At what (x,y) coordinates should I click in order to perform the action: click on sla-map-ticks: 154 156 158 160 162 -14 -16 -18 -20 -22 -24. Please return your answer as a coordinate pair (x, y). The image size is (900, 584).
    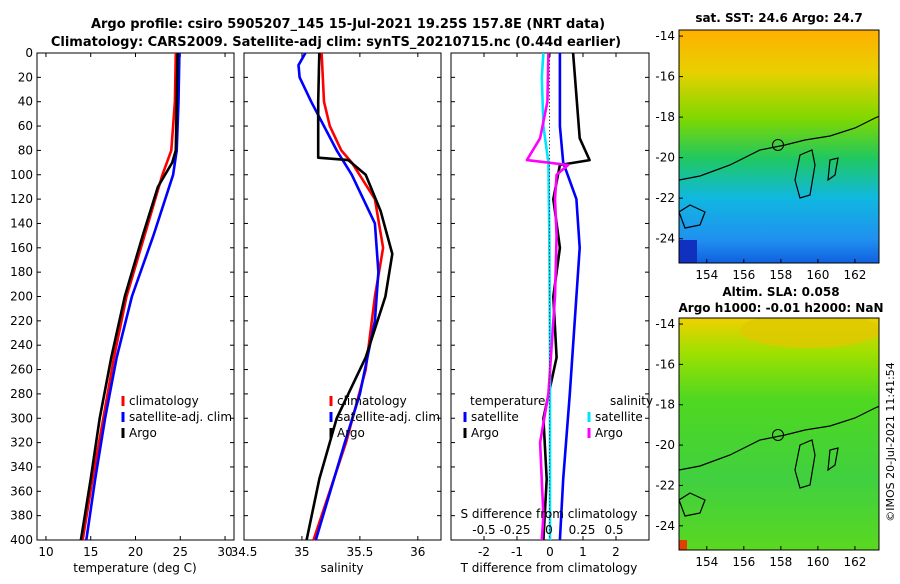
    Looking at the image, I should click on (760, 443).